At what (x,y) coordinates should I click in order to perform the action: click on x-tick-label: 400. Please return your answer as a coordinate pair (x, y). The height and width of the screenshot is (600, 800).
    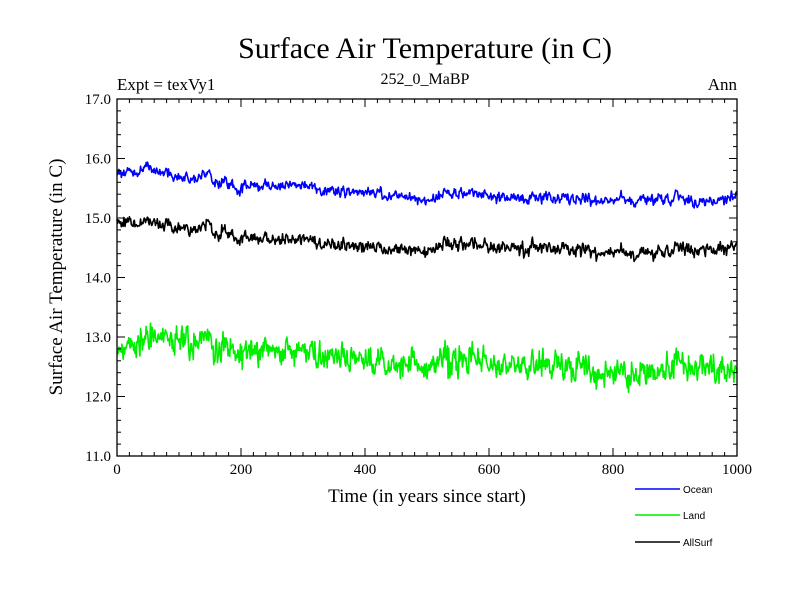
    Looking at the image, I should click on (365, 470).